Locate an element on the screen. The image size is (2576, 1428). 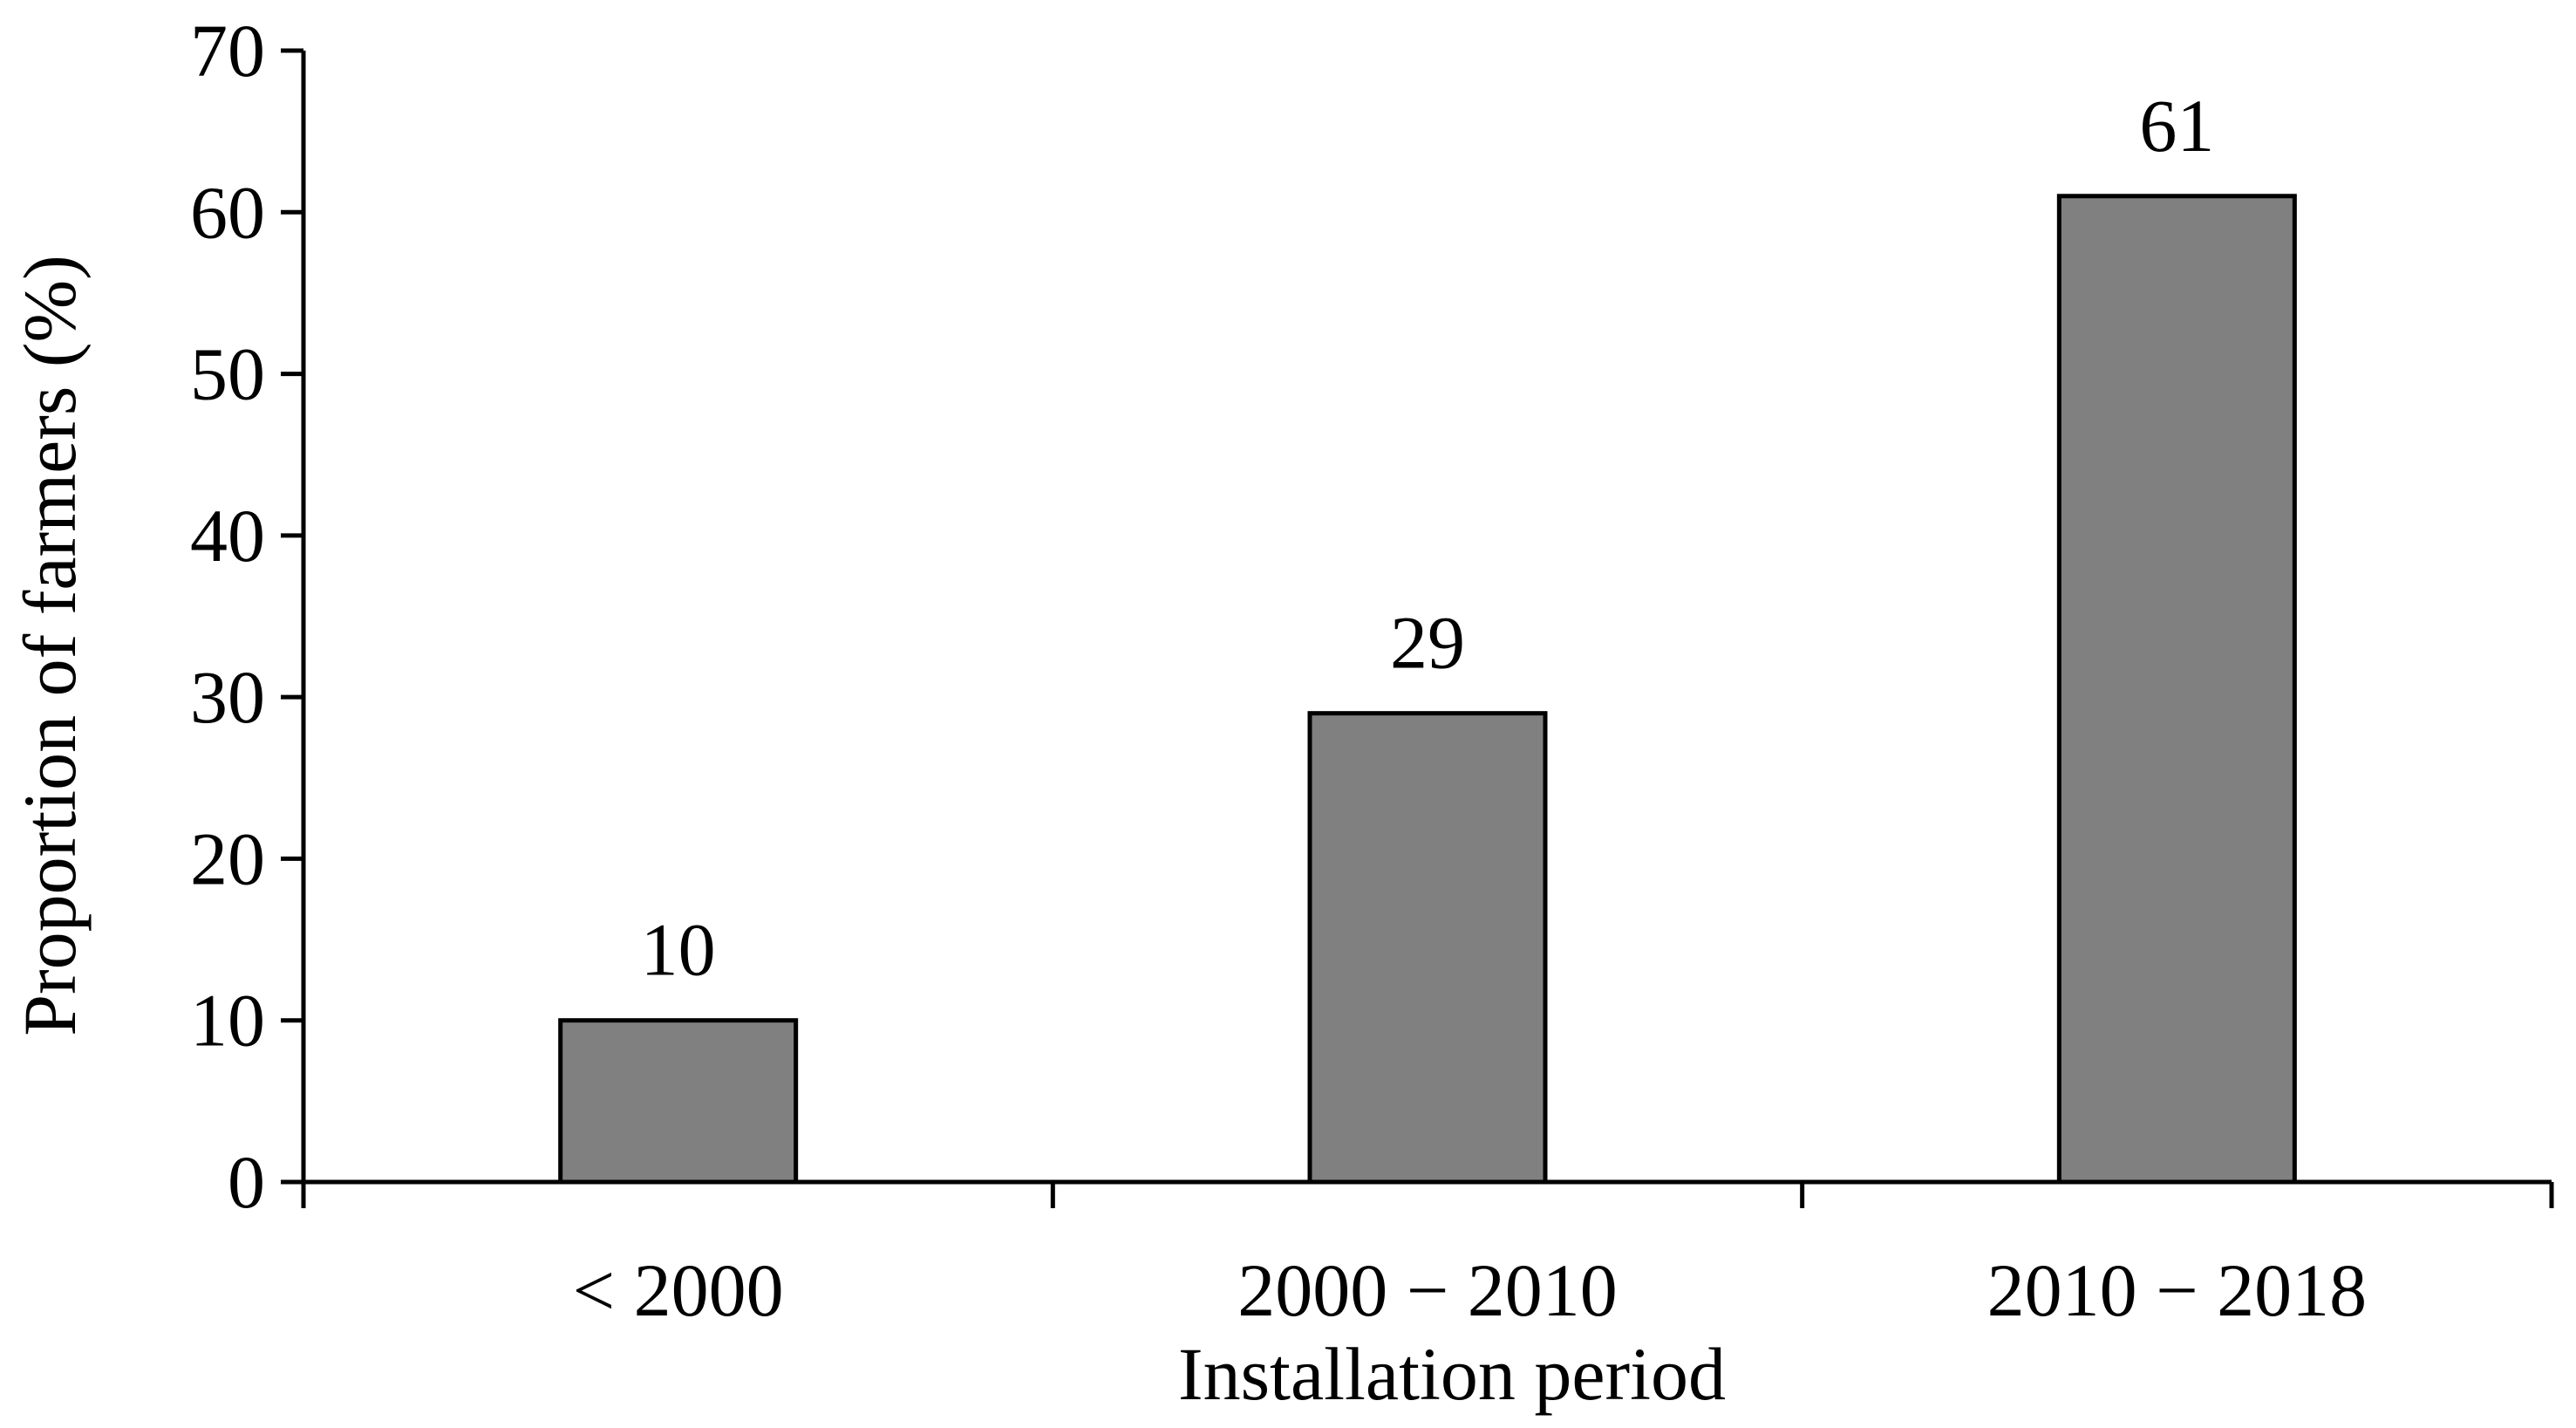
bar-value-label: 29 is located at coordinates (1427, 643).